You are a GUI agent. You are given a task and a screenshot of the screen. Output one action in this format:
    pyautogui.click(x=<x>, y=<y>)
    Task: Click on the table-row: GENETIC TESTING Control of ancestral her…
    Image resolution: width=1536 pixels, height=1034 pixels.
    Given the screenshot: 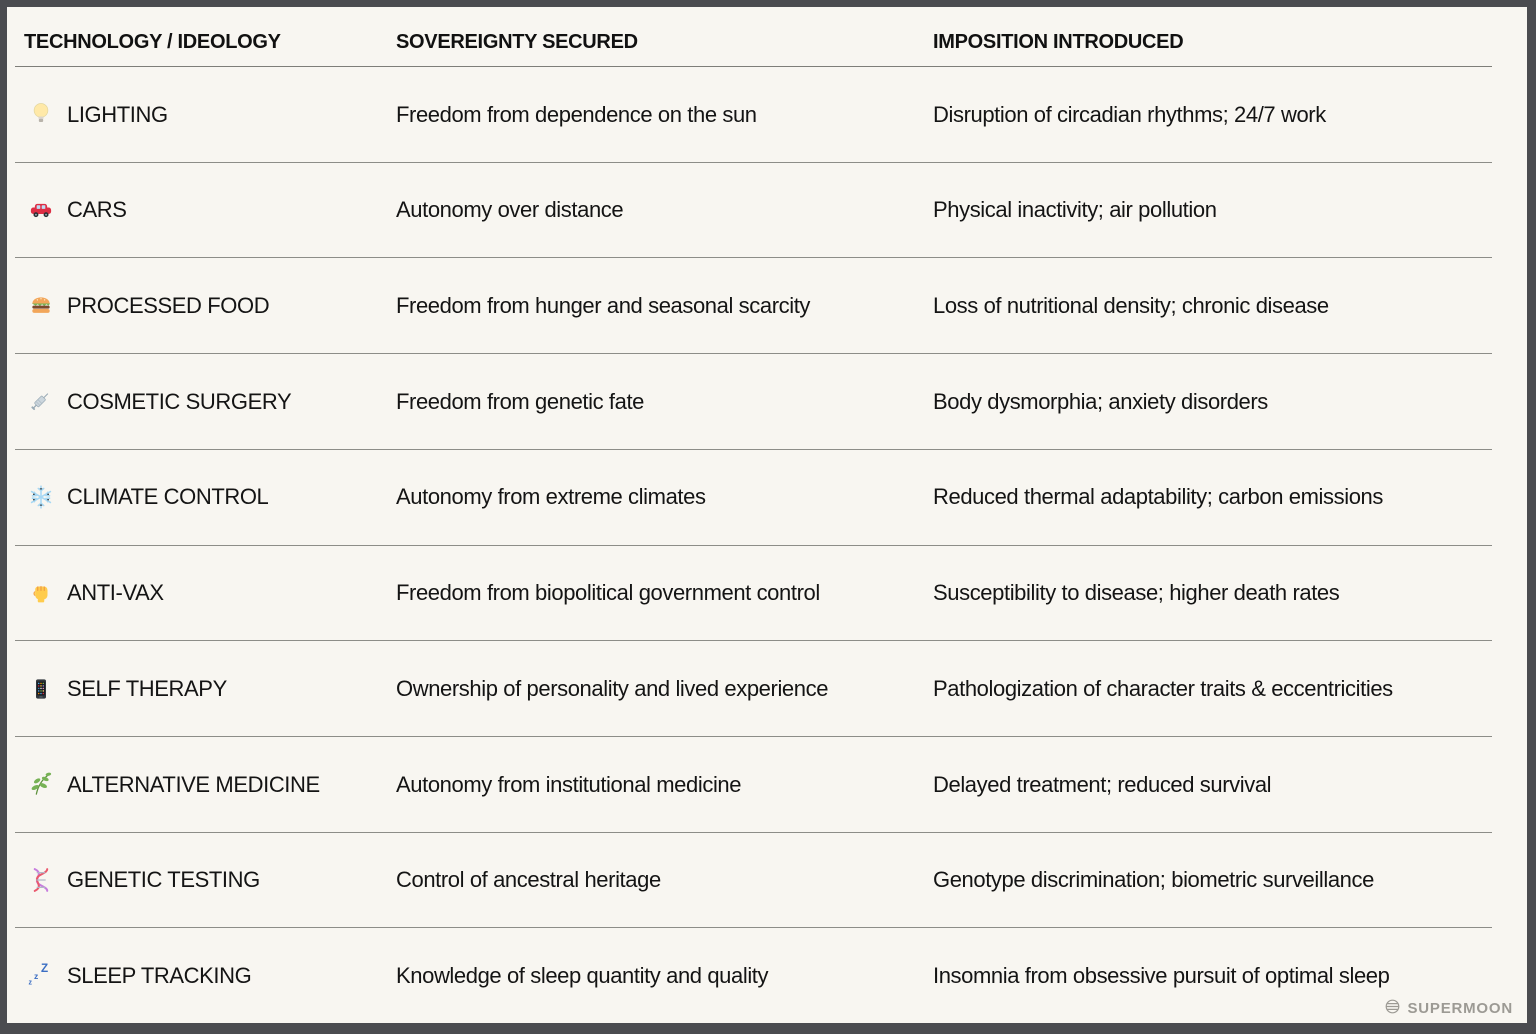 What is the action you would take?
    pyautogui.click(x=753, y=881)
    